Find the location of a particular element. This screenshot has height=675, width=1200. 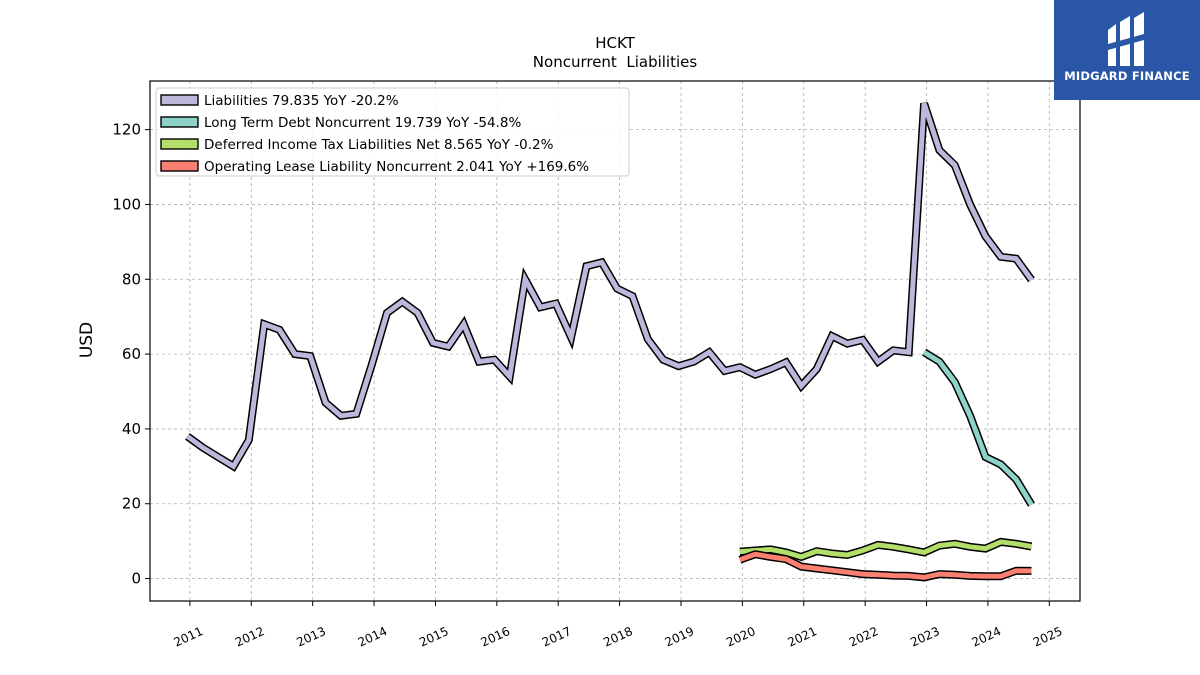

x-tick-label: 2023 is located at coordinates (925, 637).